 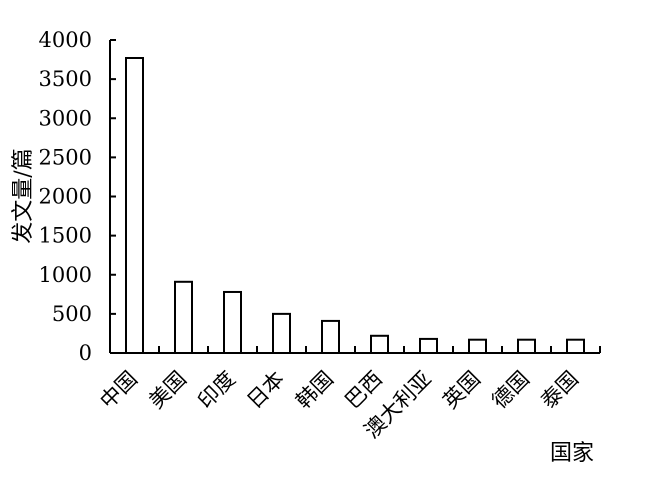 I want to click on y-tick-label: 500, so click(x=72, y=314).